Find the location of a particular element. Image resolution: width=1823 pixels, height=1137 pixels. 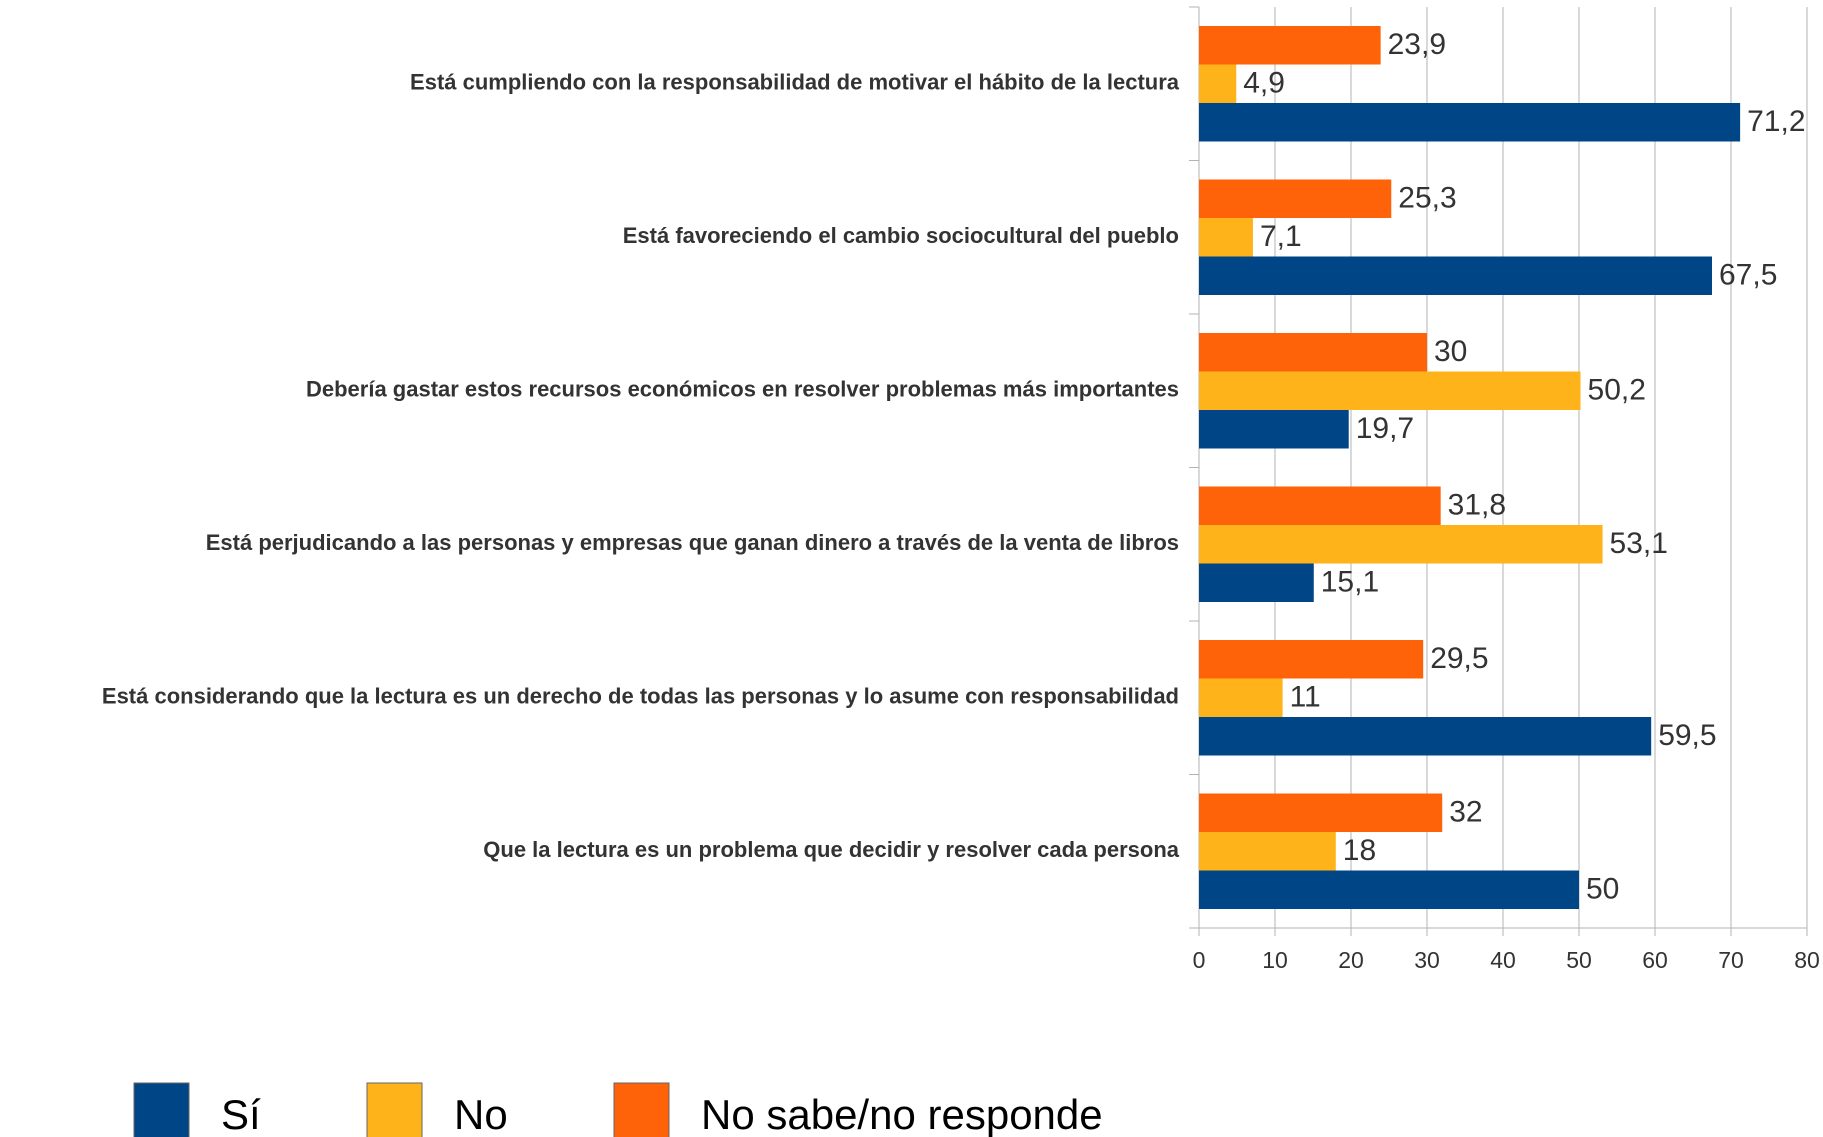

x-tick-label: 70 is located at coordinates (1731, 960).